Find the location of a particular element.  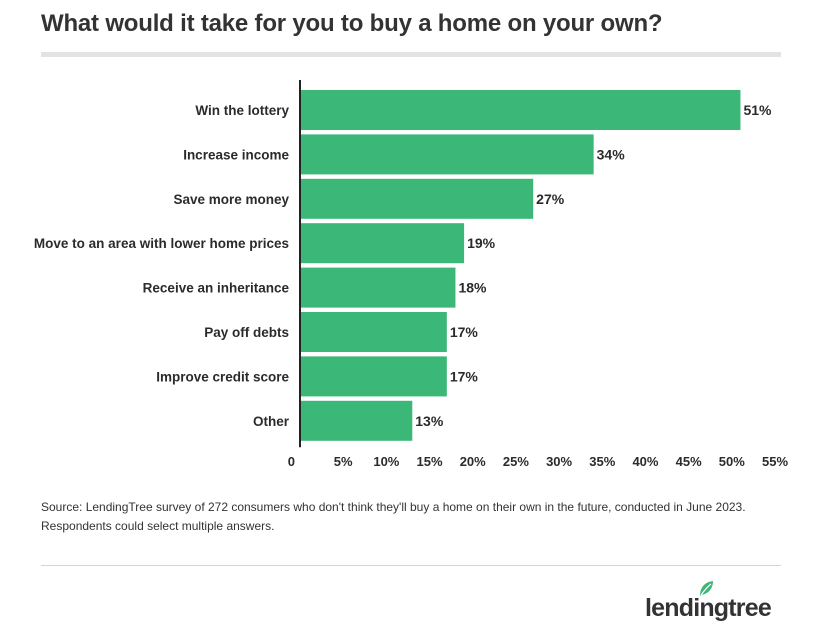

x-tick-label: 30% is located at coordinates (559, 461).